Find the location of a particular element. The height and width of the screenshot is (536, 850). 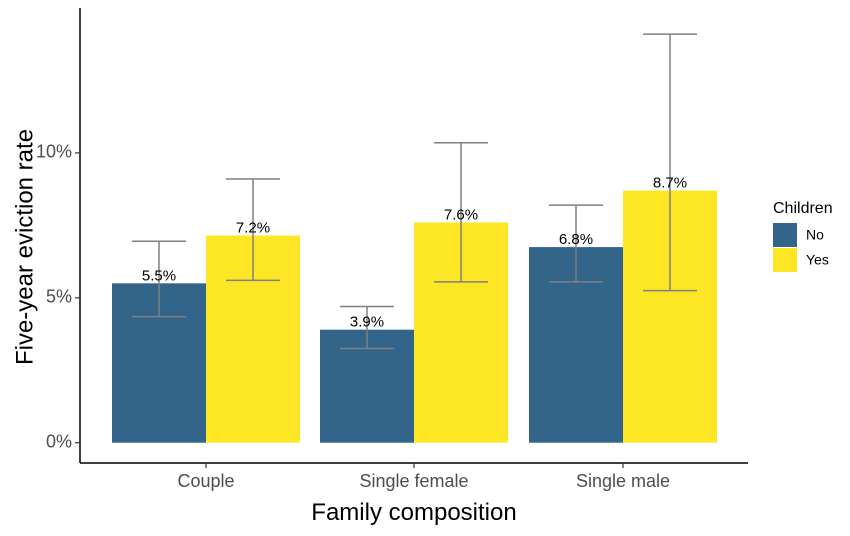

legend-label-yes: Yes is located at coordinates (817, 260).